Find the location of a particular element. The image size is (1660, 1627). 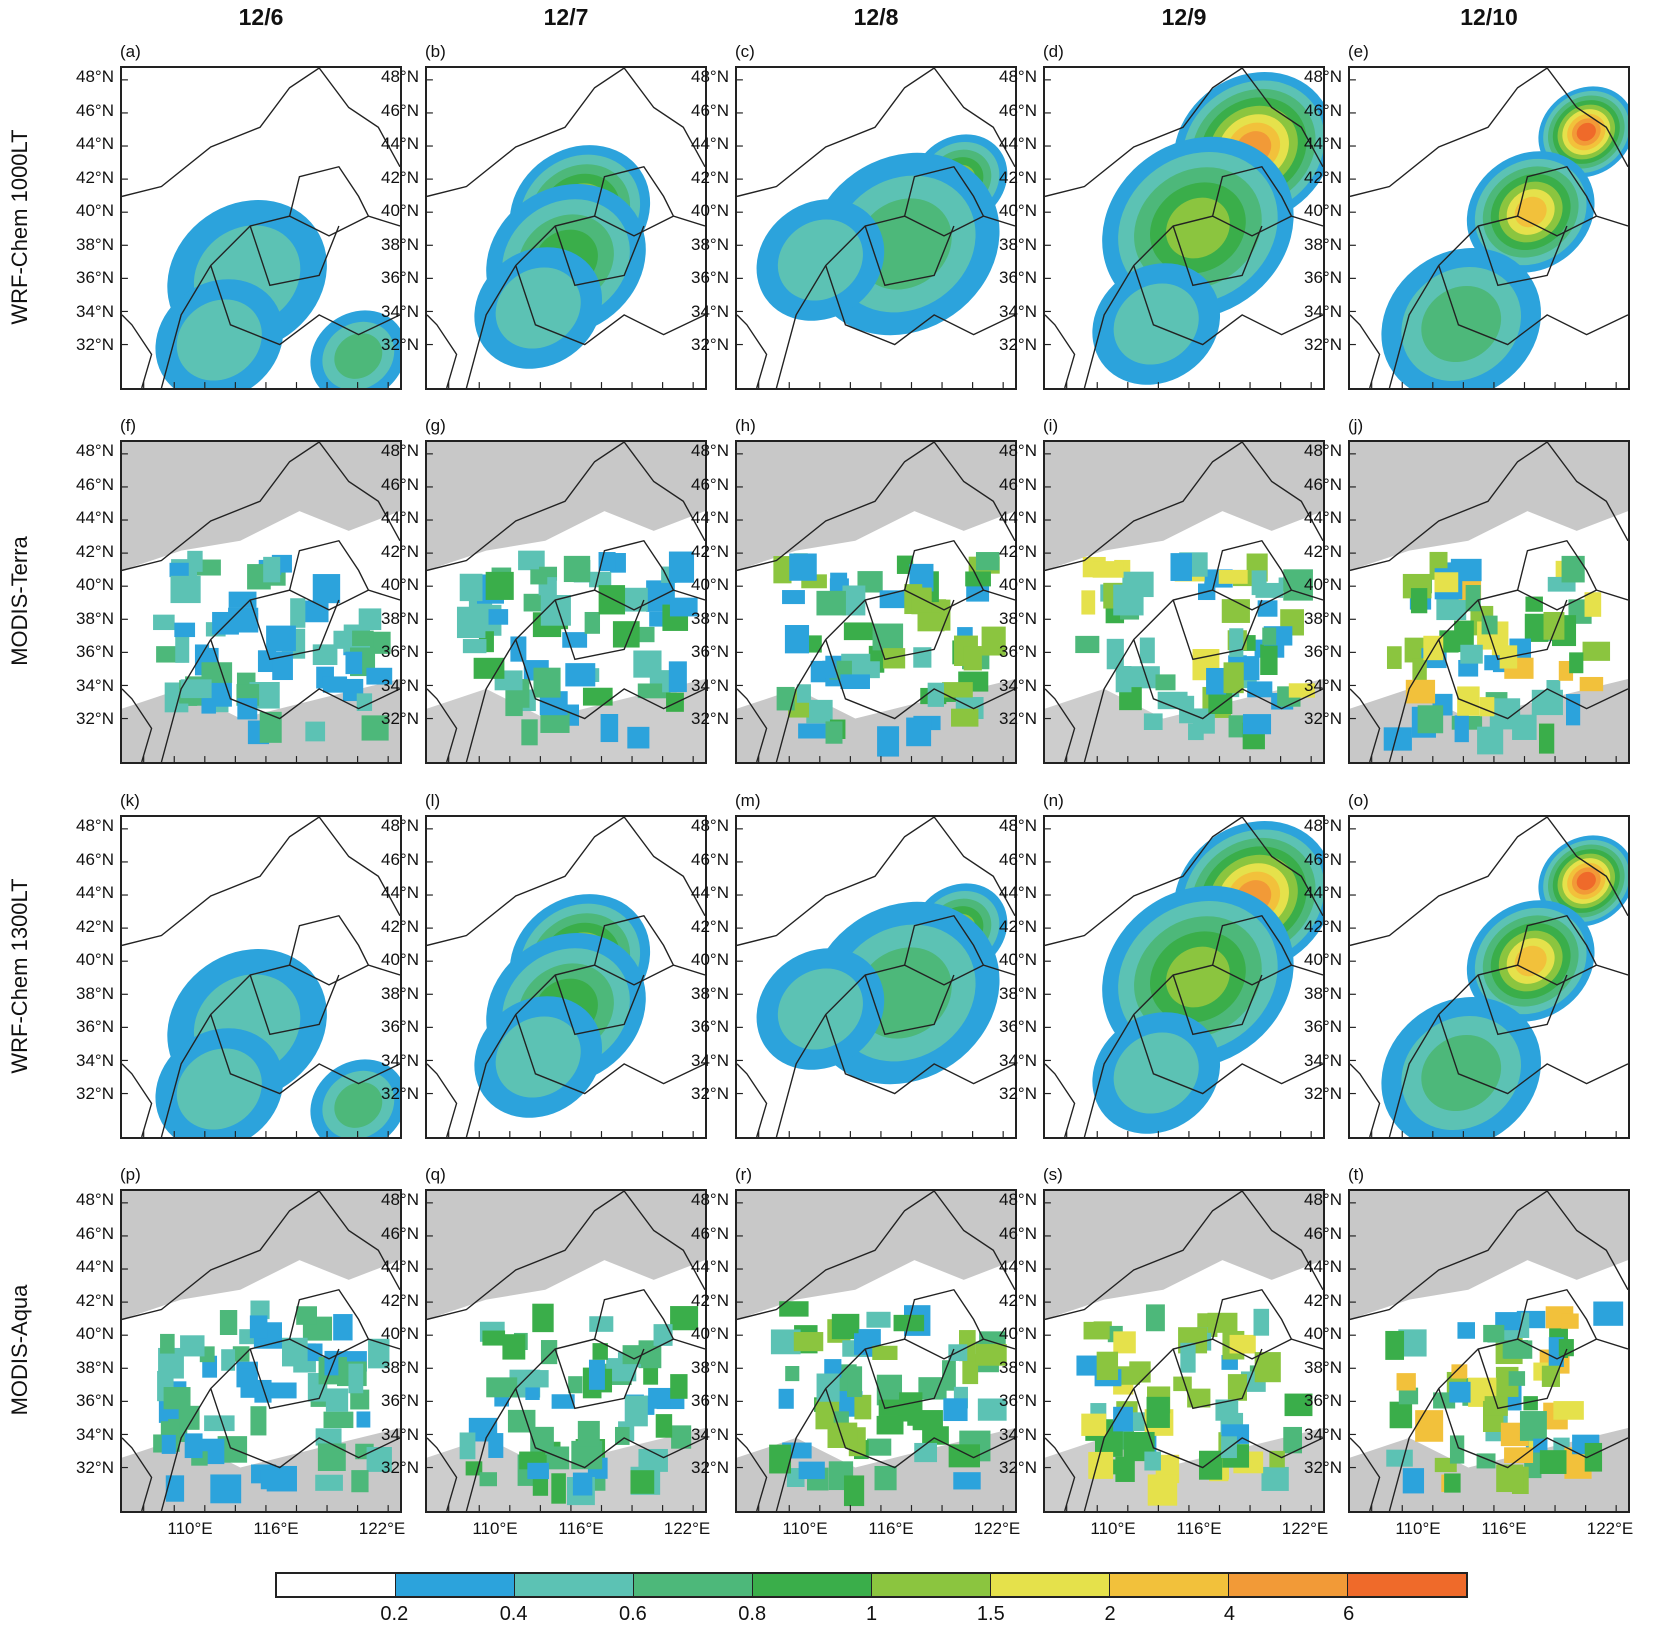

map-panel is located at coordinates (1184, 977).